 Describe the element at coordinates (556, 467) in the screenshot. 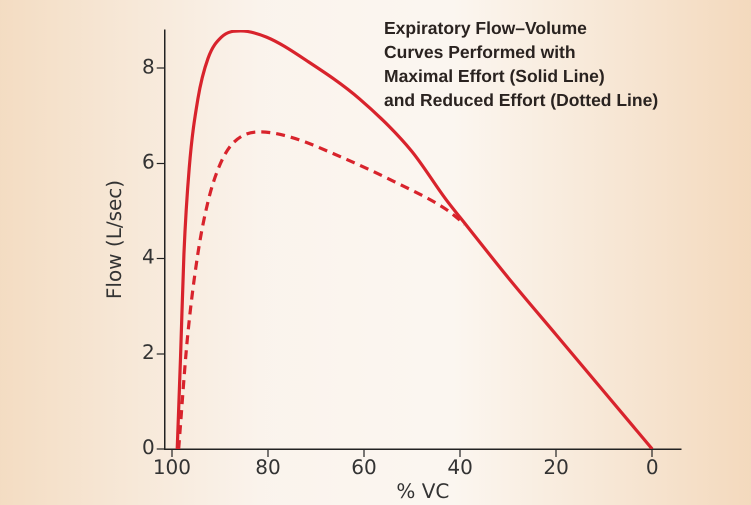

I see `x-tick-label: 20` at that location.